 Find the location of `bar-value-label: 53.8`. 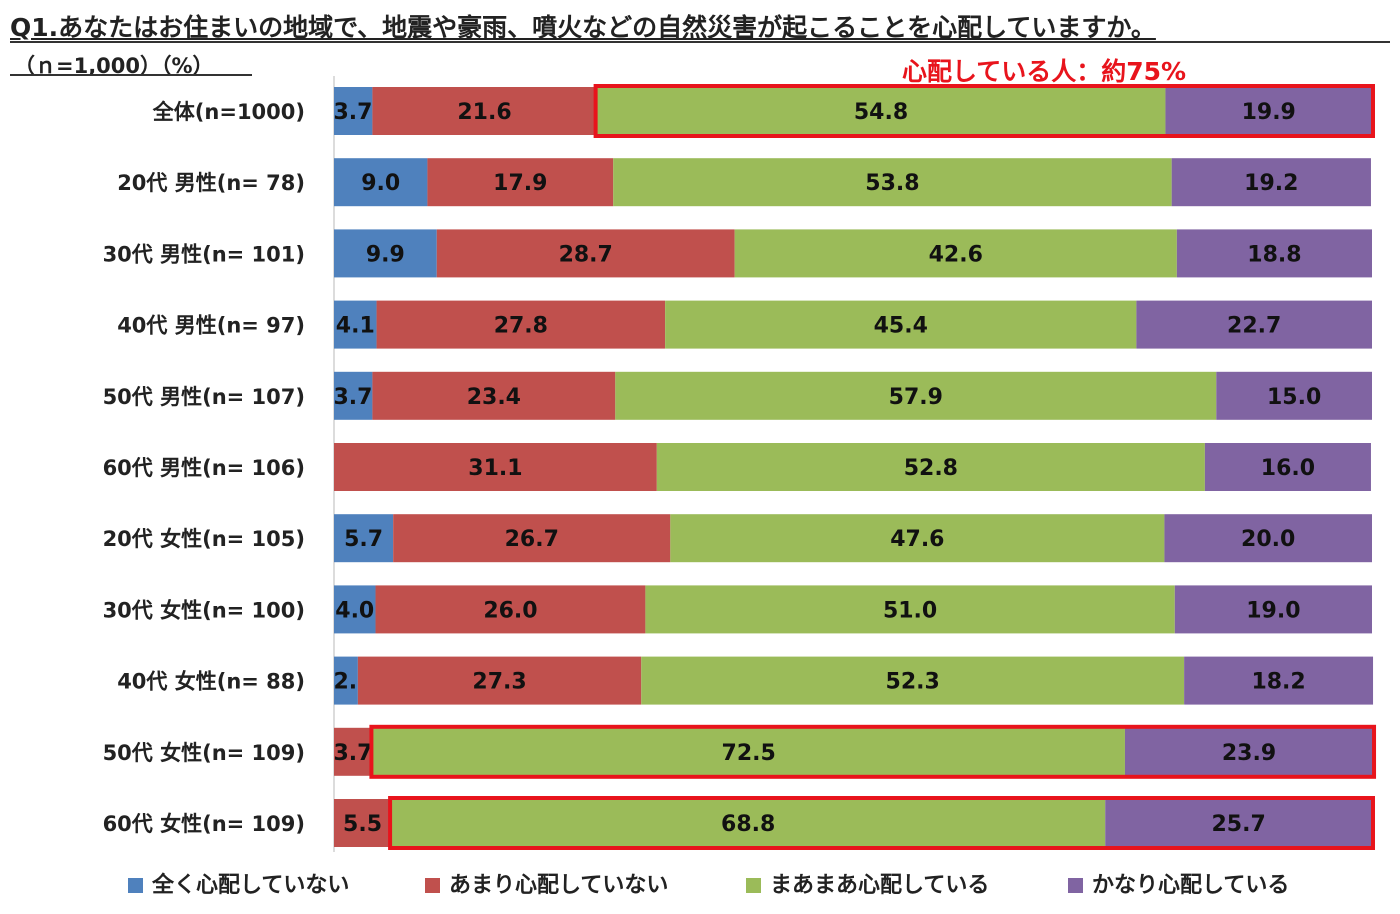

bar-value-label: 53.8 is located at coordinates (892, 183).